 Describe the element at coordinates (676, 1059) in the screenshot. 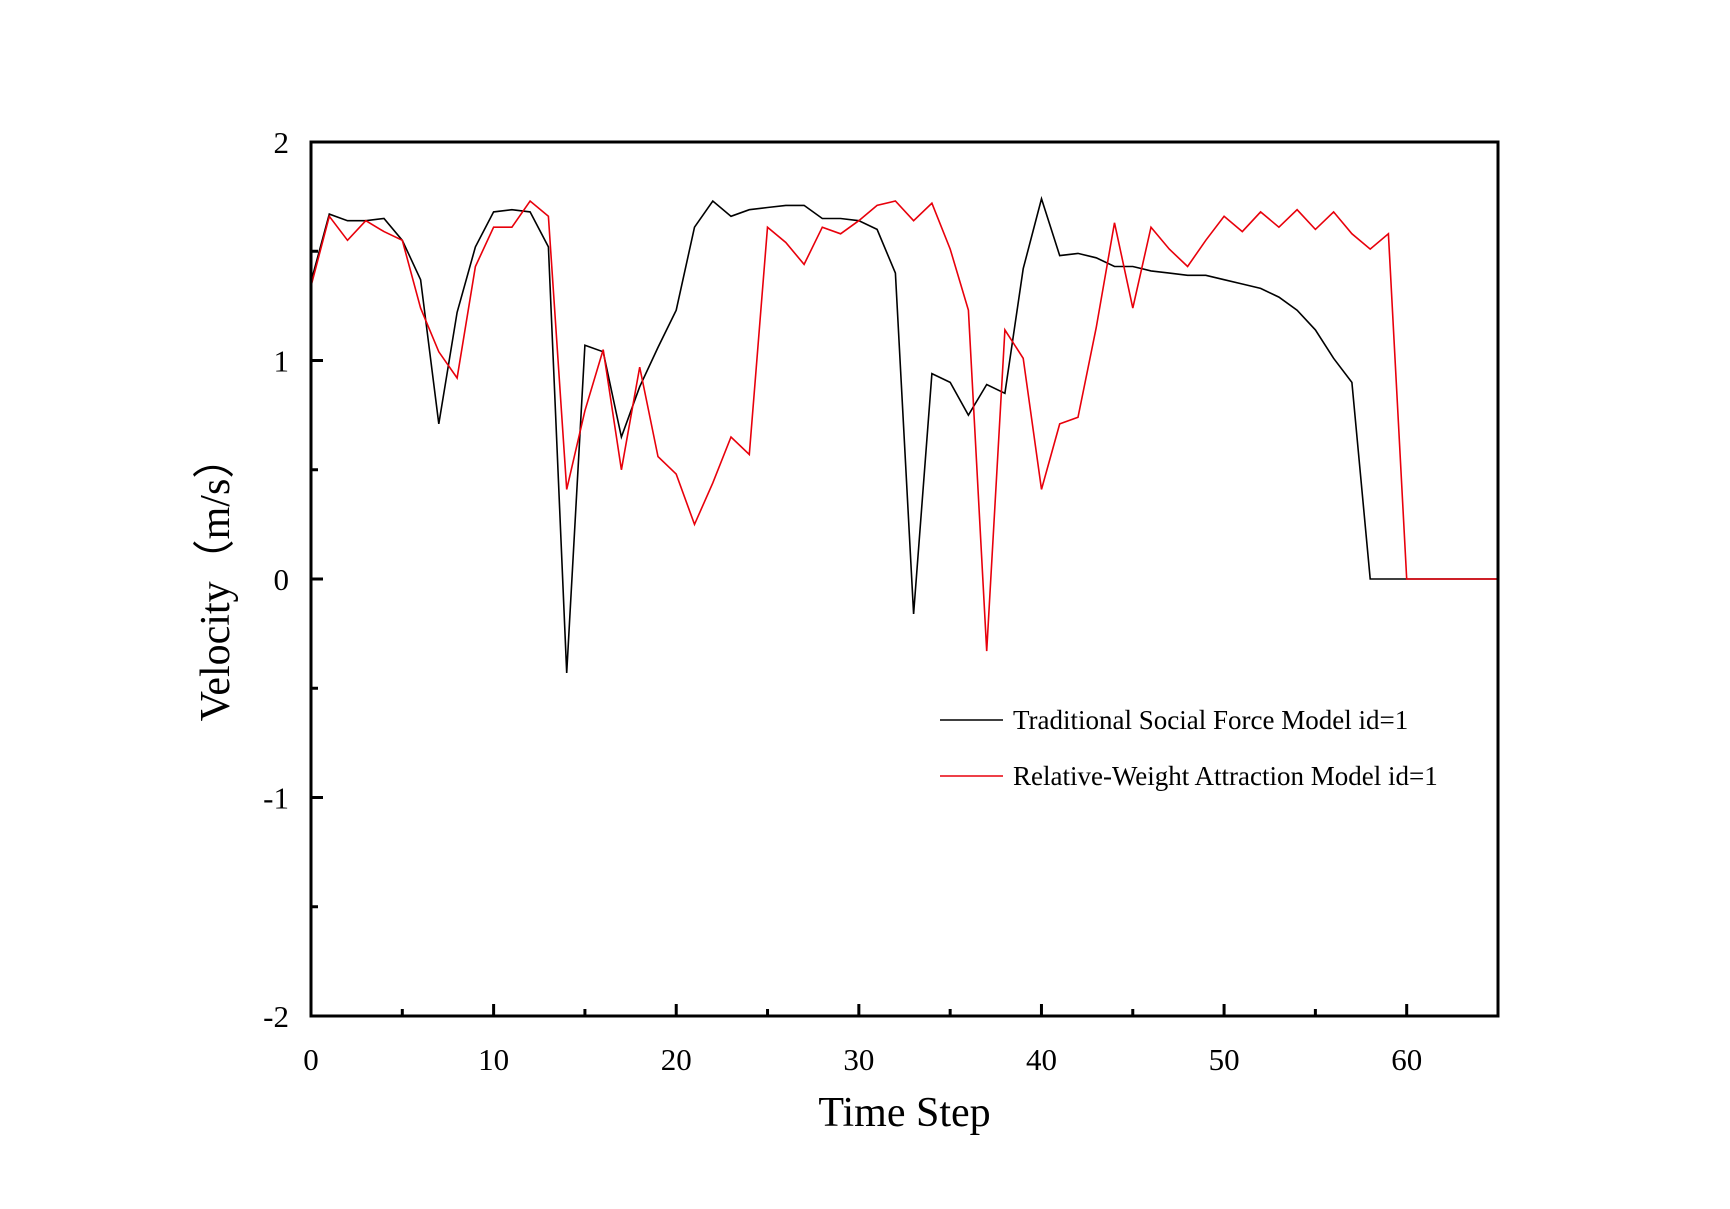

I see `x-tick-label: 20` at that location.